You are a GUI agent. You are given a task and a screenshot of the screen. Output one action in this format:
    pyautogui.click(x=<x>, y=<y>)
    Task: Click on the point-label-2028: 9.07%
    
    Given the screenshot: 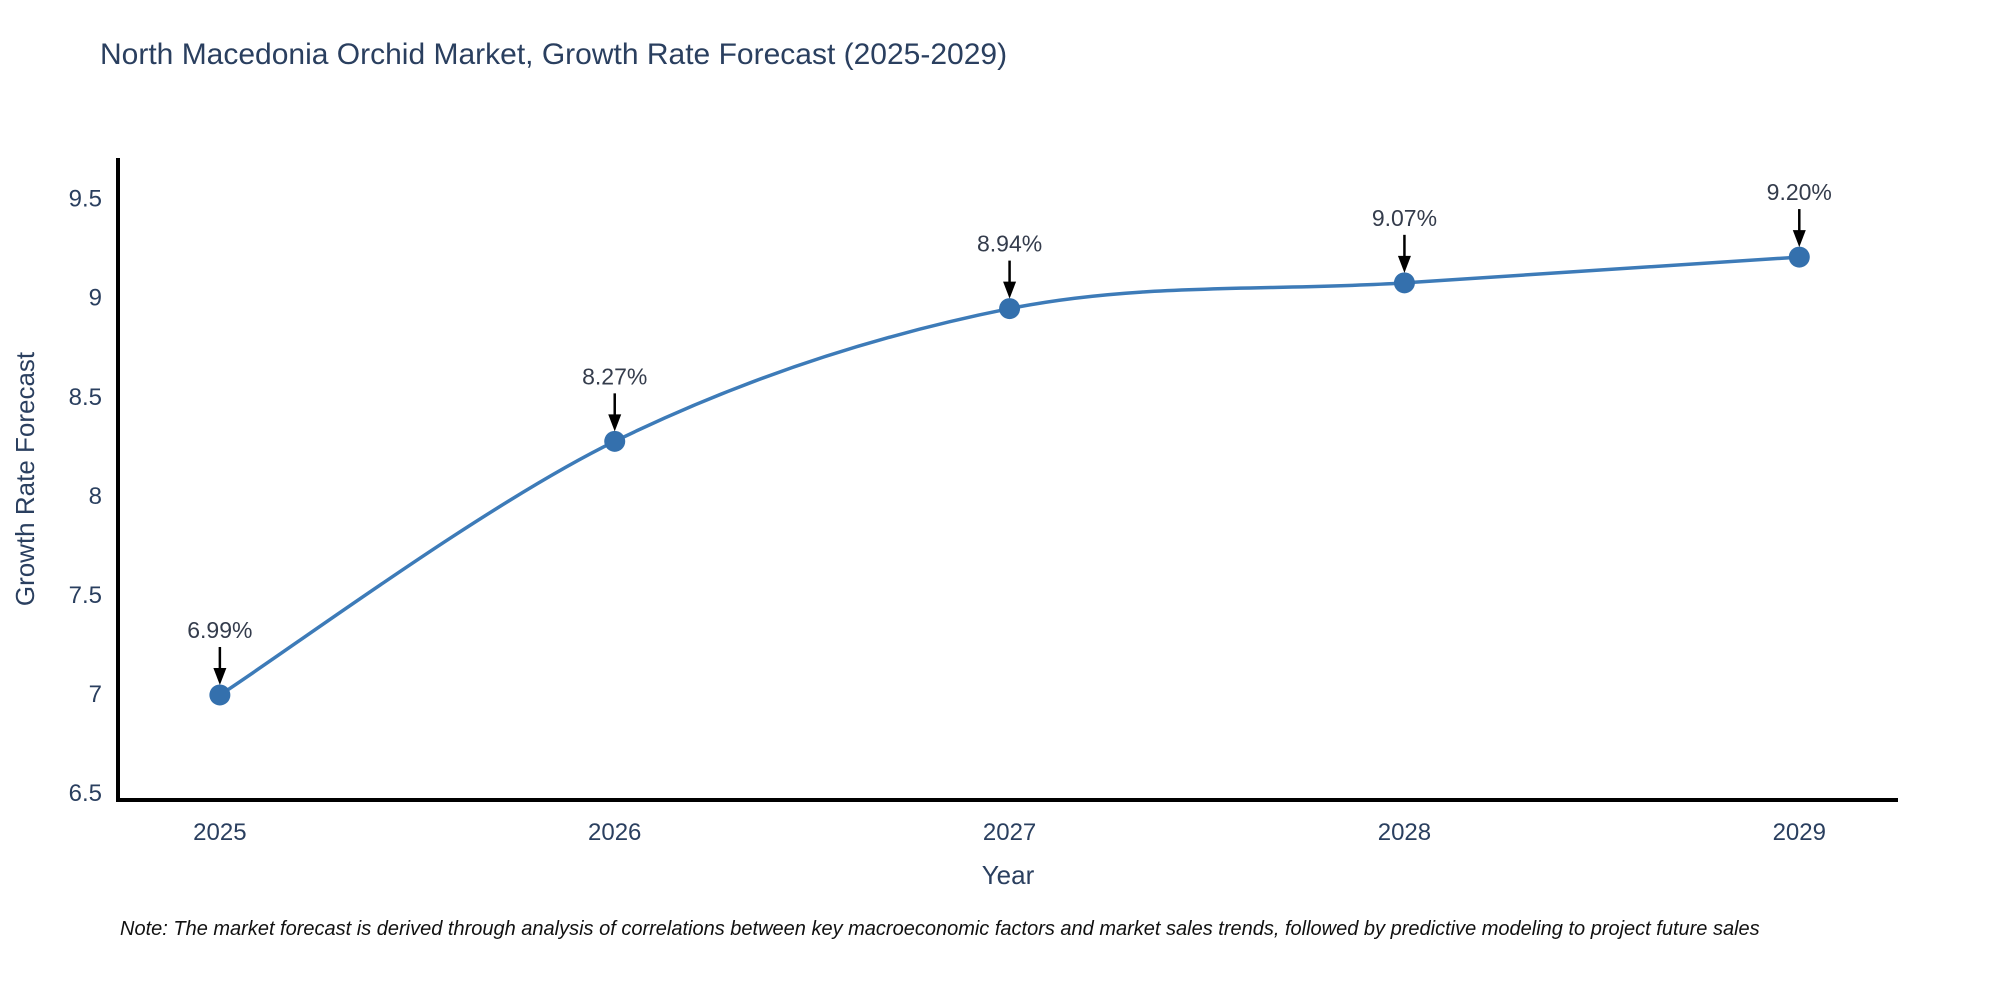 What is the action you would take?
    pyautogui.click(x=1404, y=218)
    